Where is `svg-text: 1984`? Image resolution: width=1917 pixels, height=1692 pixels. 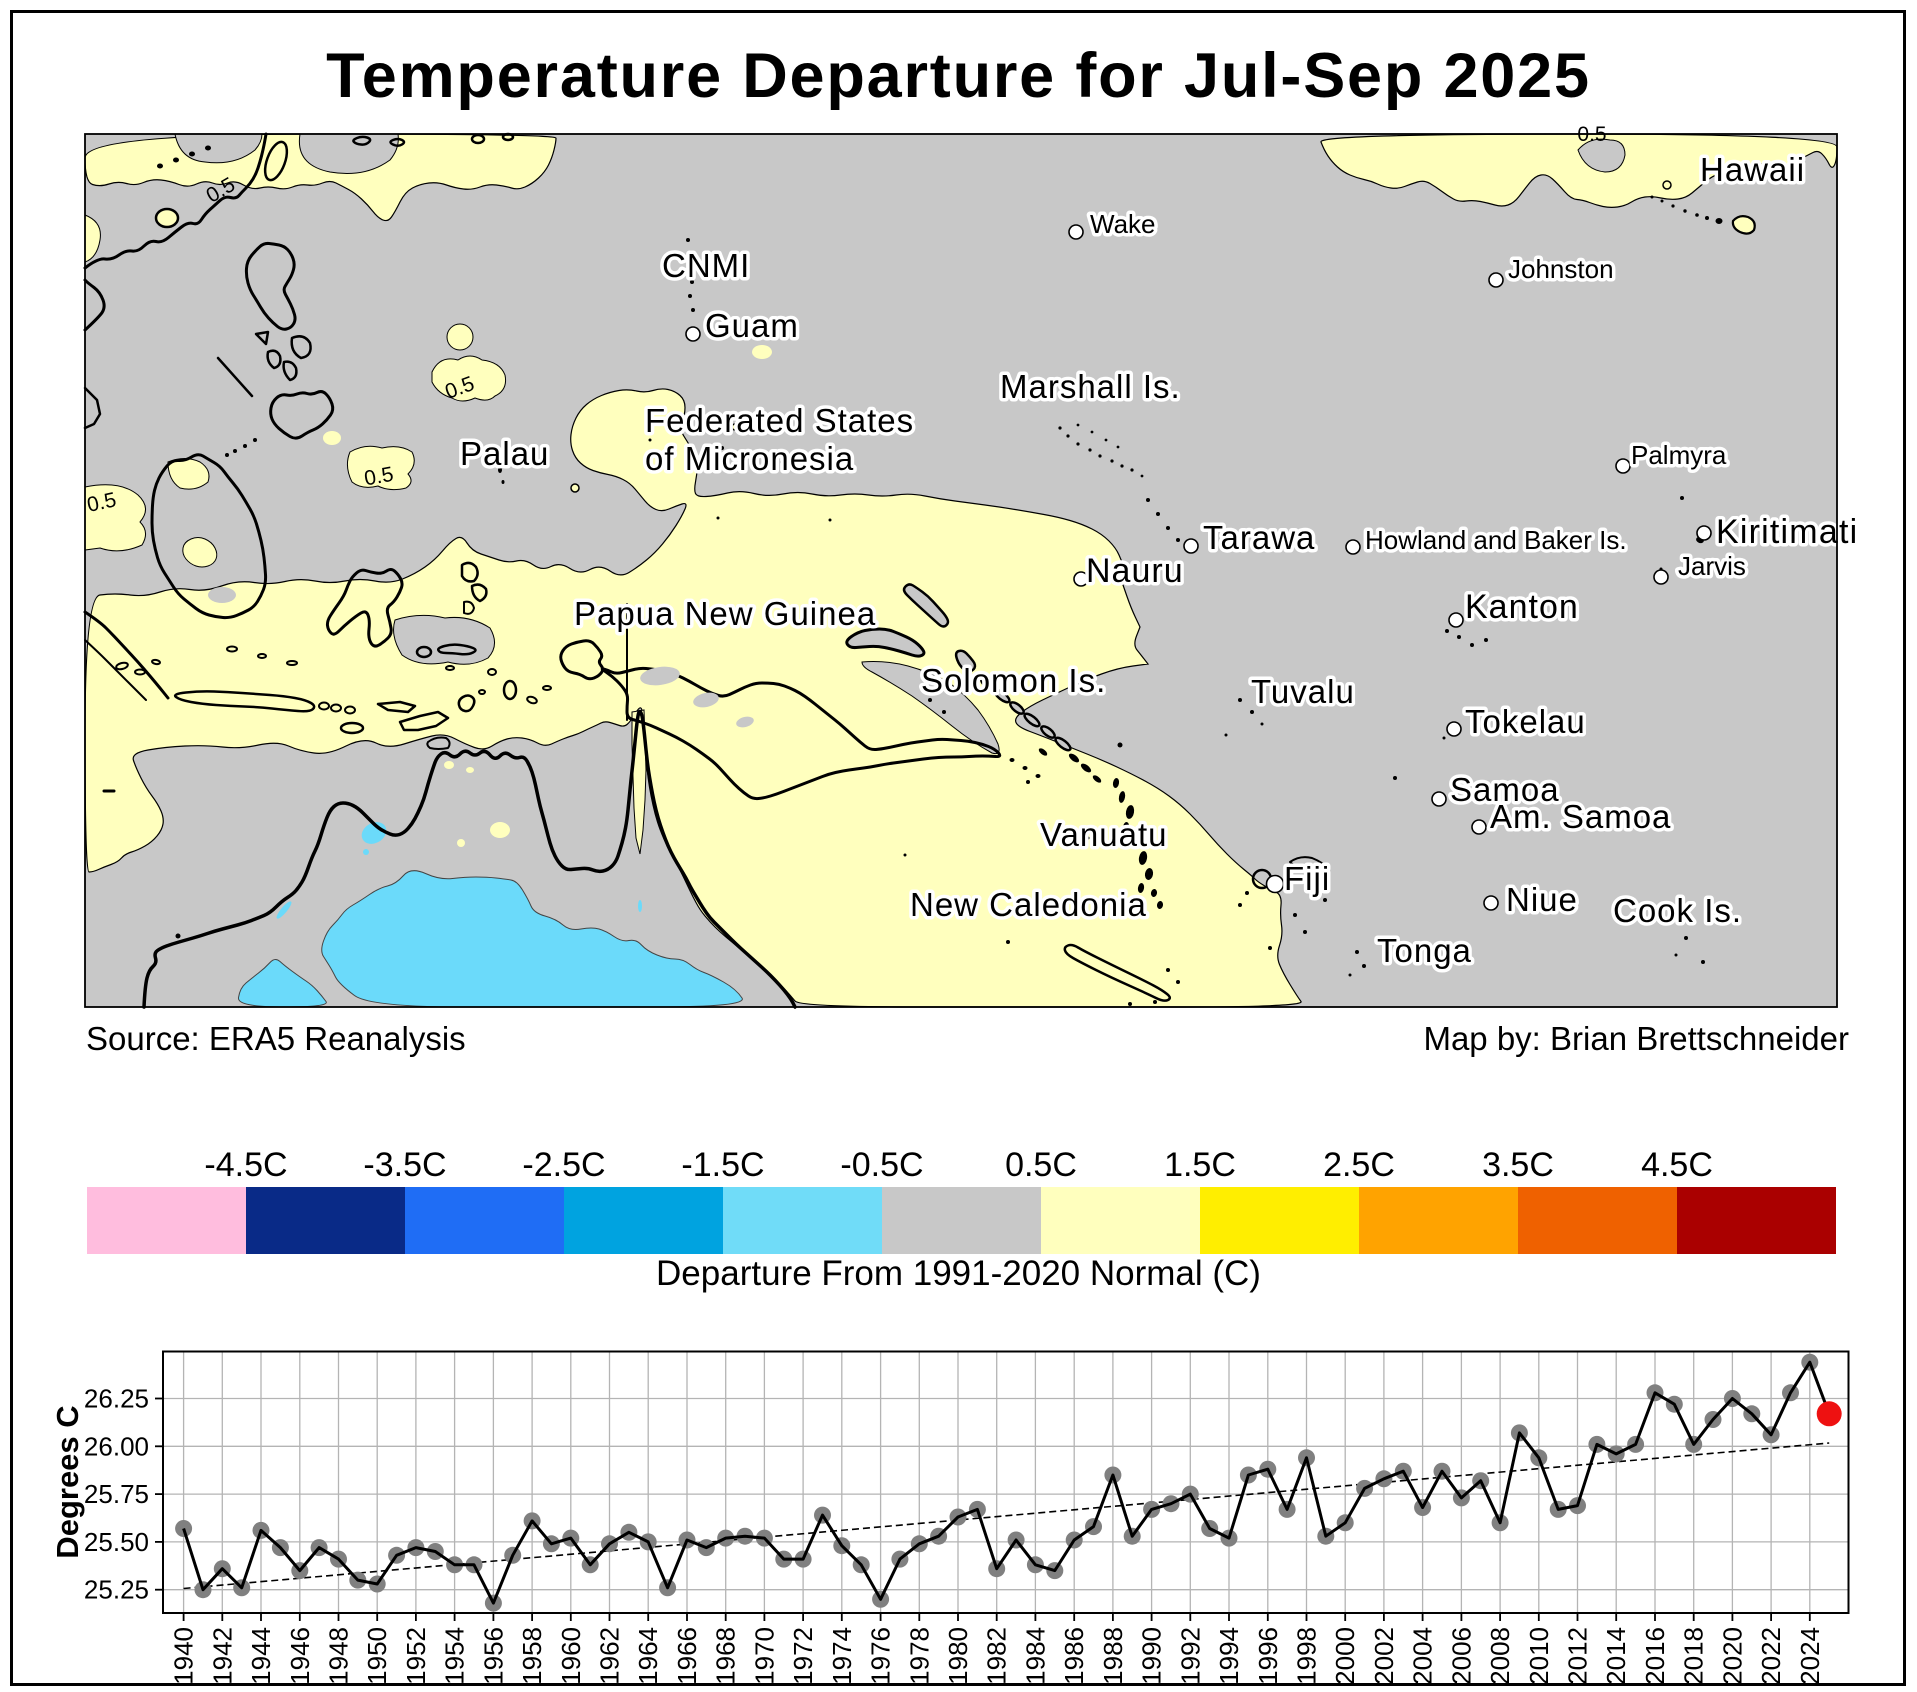 svg-text: 1984 is located at coordinates (1035, 1656).